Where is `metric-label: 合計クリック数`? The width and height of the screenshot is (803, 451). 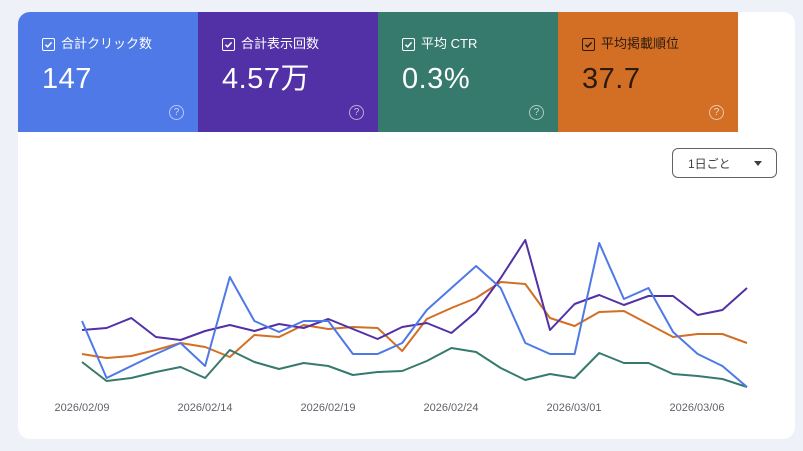
metric-label: 合計クリック数 is located at coordinates (107, 43).